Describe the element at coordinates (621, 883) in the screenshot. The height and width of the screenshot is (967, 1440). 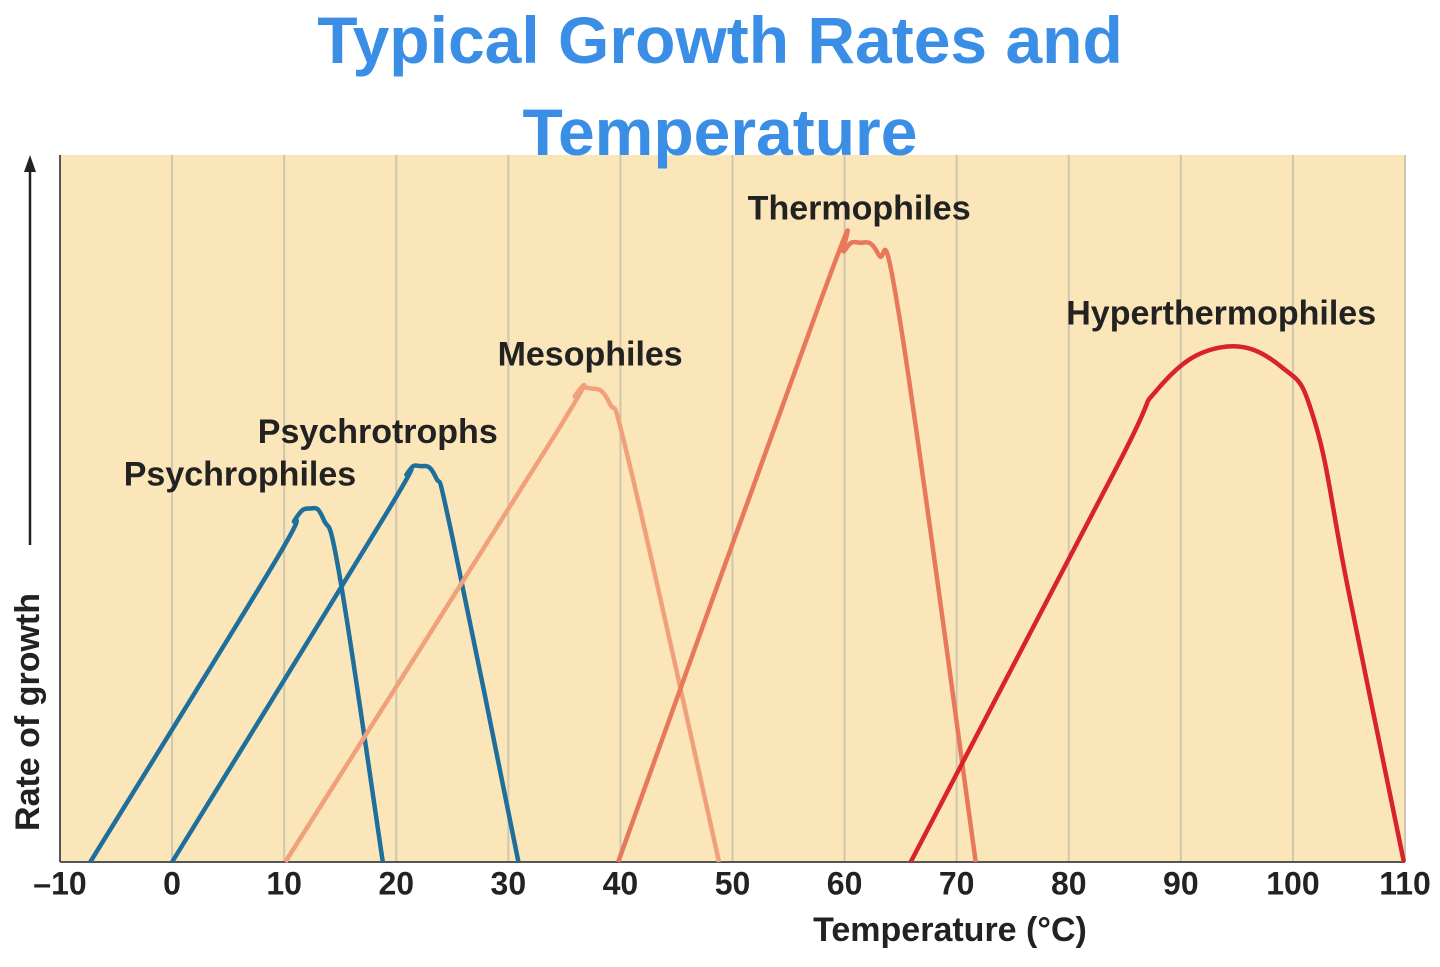
I see `x-tick-label: 40` at that location.